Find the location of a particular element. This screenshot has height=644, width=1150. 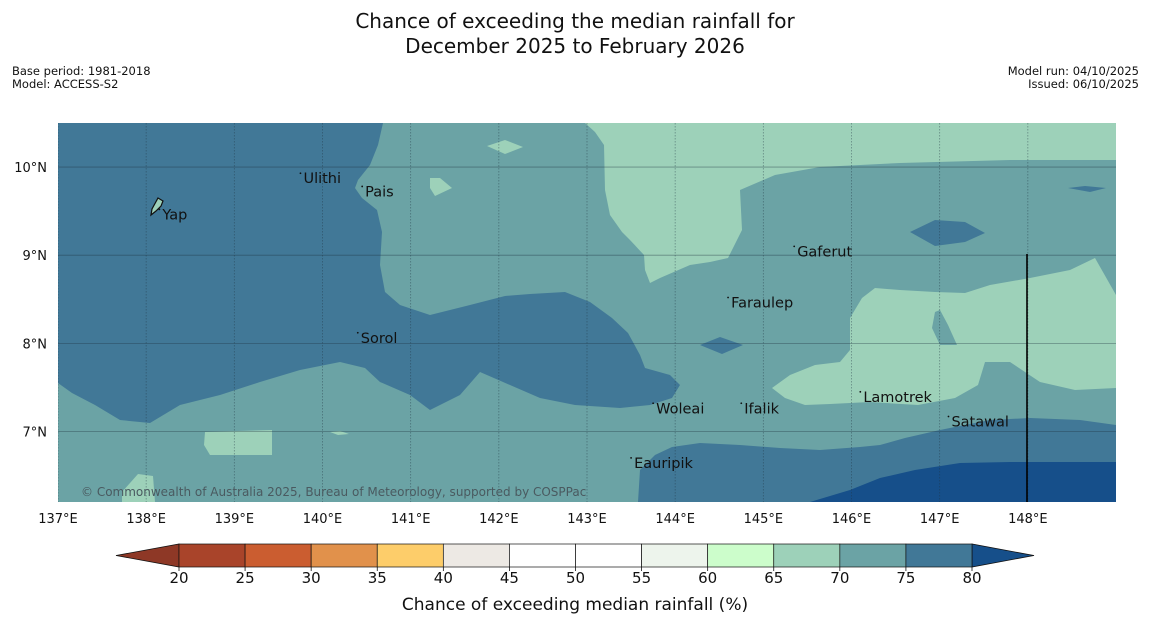

place-label: Pais is located at coordinates (379, 192).